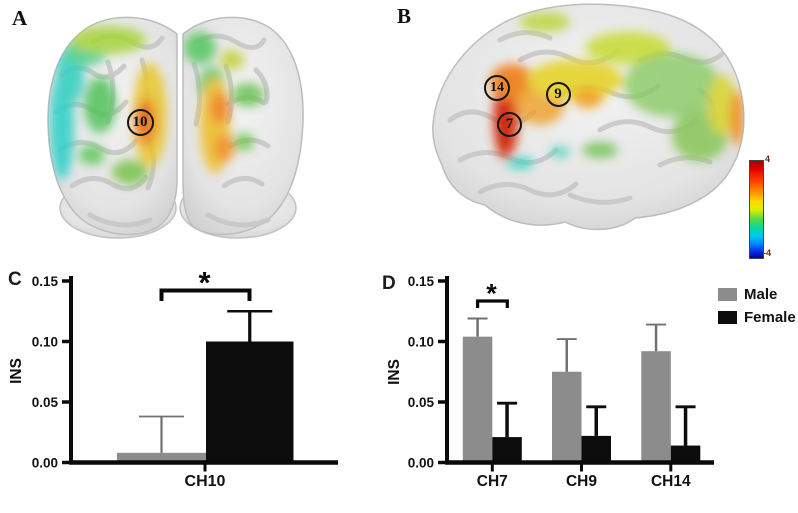 This screenshot has width=798, height=513. Describe the element at coordinates (205, 481) in the screenshot. I see `x-category-label: CH10` at that location.